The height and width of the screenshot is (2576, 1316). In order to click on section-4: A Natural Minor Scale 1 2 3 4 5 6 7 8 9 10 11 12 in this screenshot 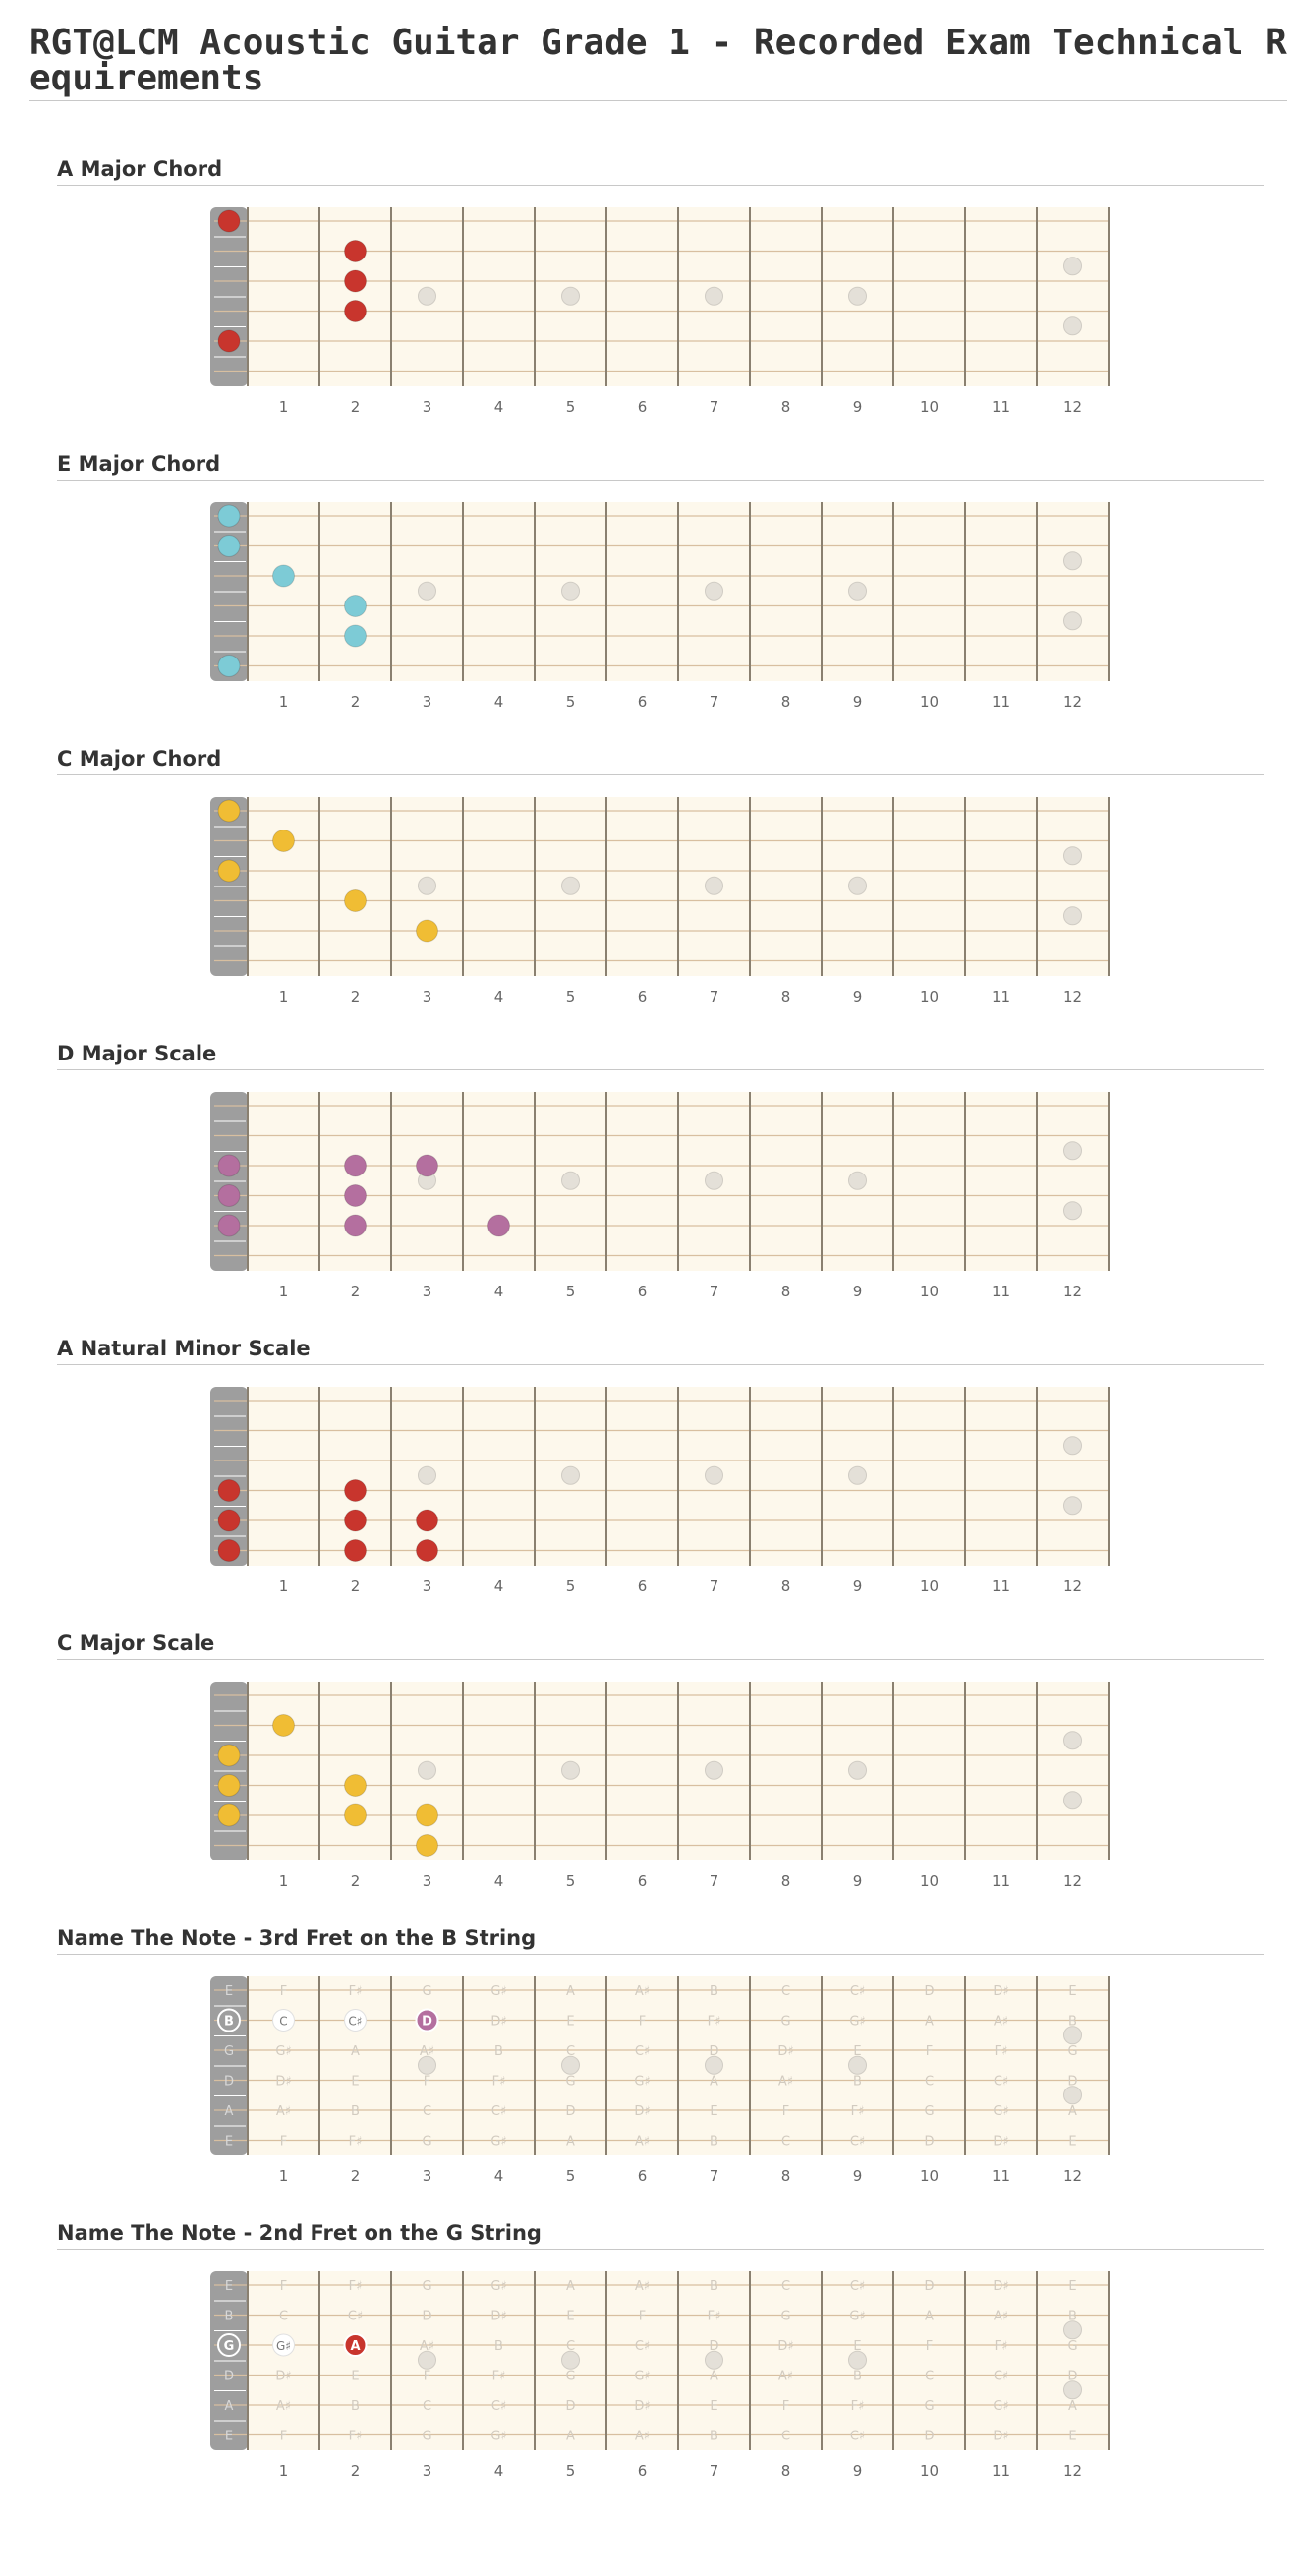, I will do `click(660, 1479)`.